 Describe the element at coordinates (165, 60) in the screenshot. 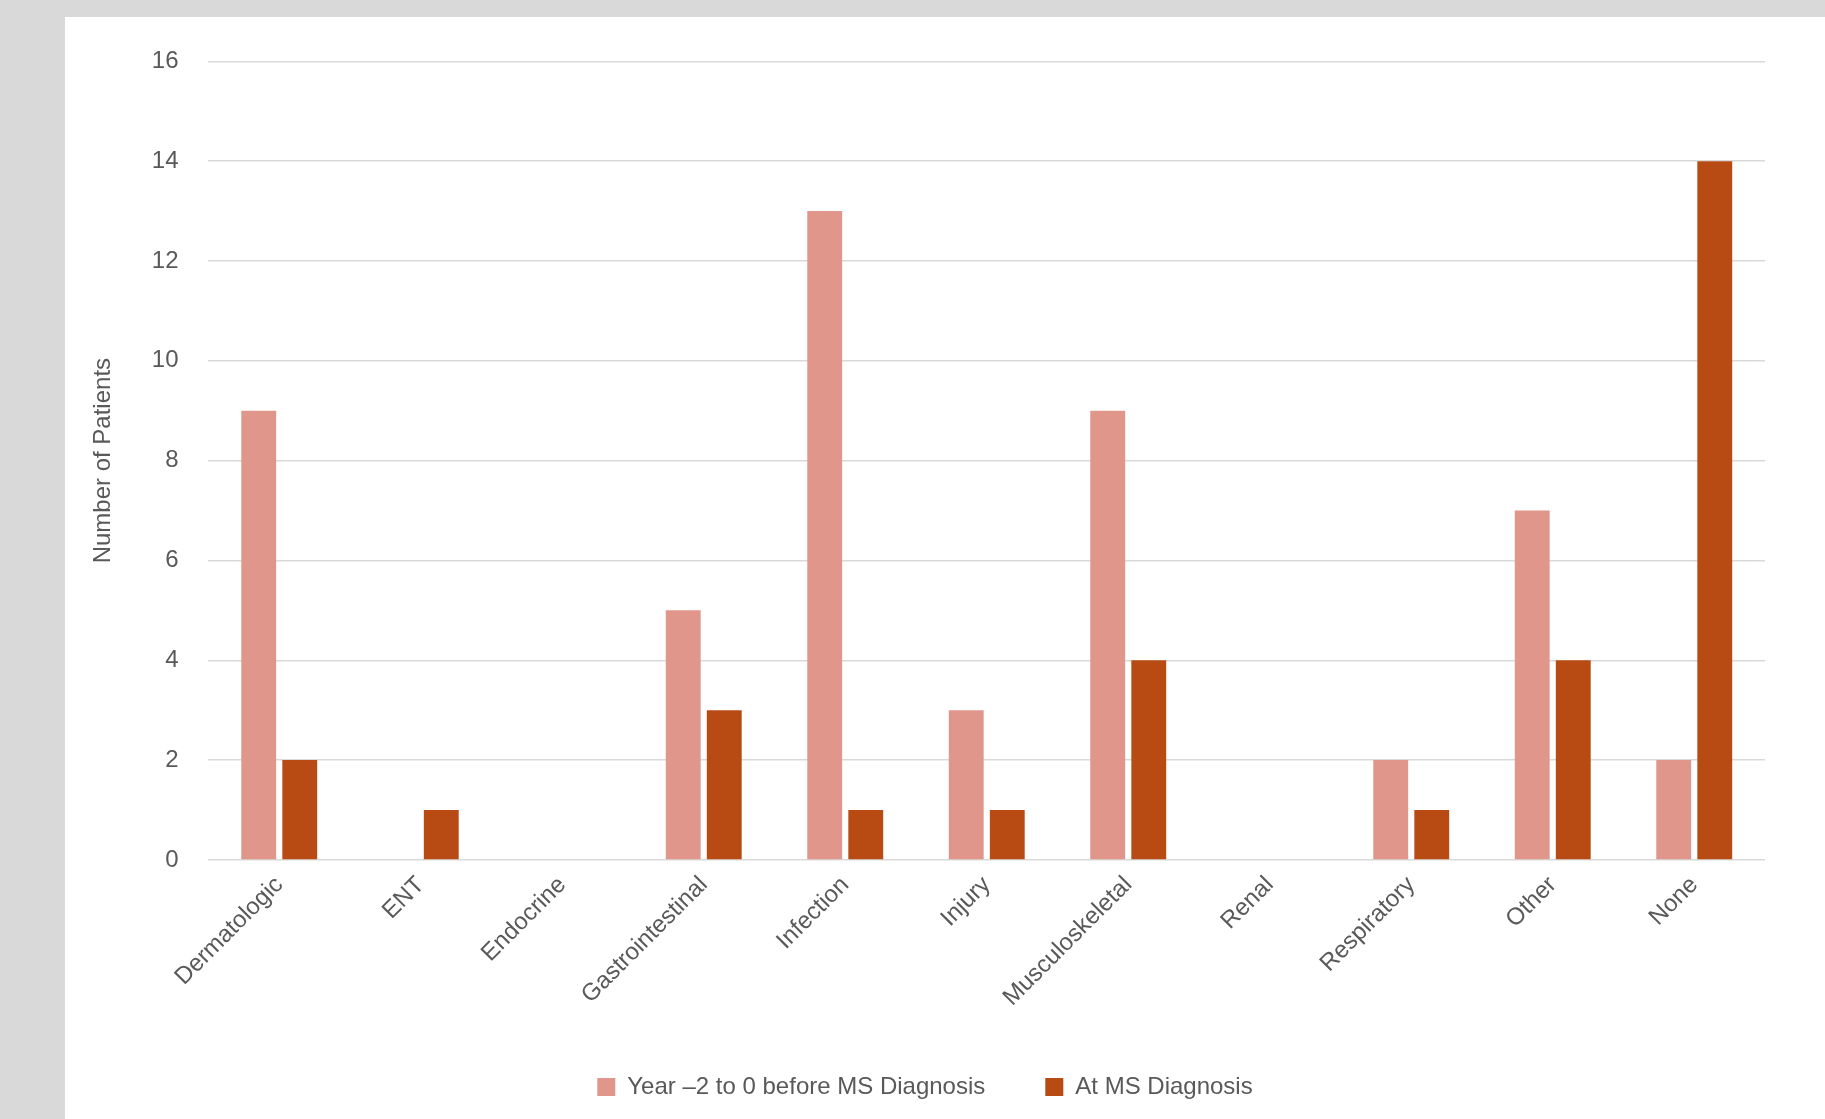

I see `y-tick-label: 16` at that location.